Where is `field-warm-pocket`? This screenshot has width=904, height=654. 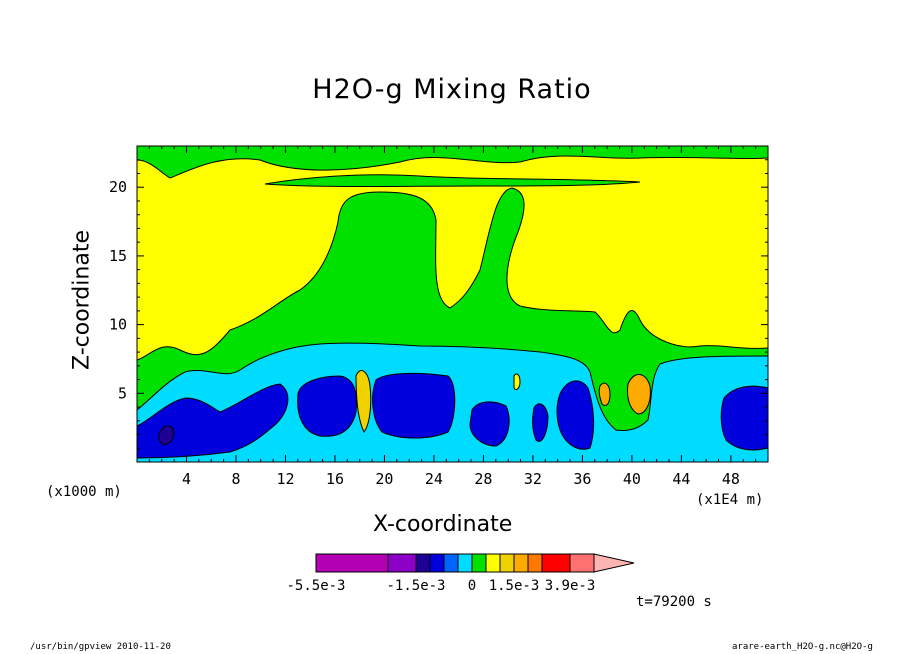 field-warm-pocket is located at coordinates (639, 394).